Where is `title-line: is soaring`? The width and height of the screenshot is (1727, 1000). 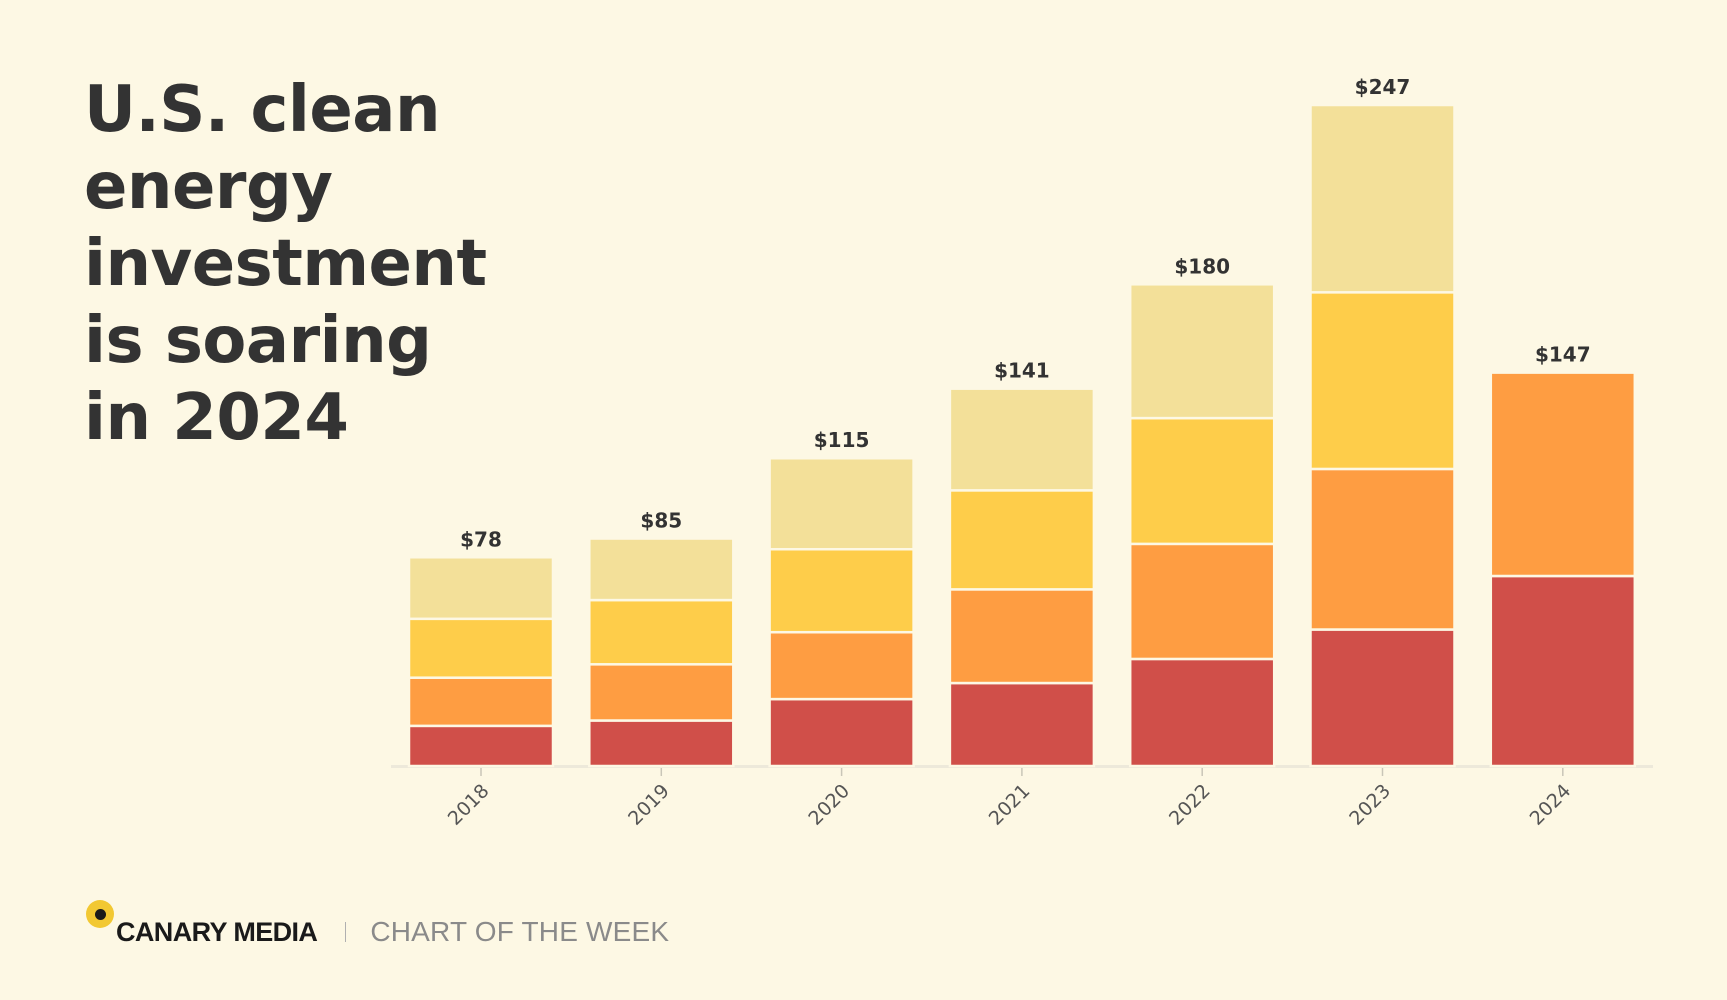
title-line: is soaring is located at coordinates (258, 341).